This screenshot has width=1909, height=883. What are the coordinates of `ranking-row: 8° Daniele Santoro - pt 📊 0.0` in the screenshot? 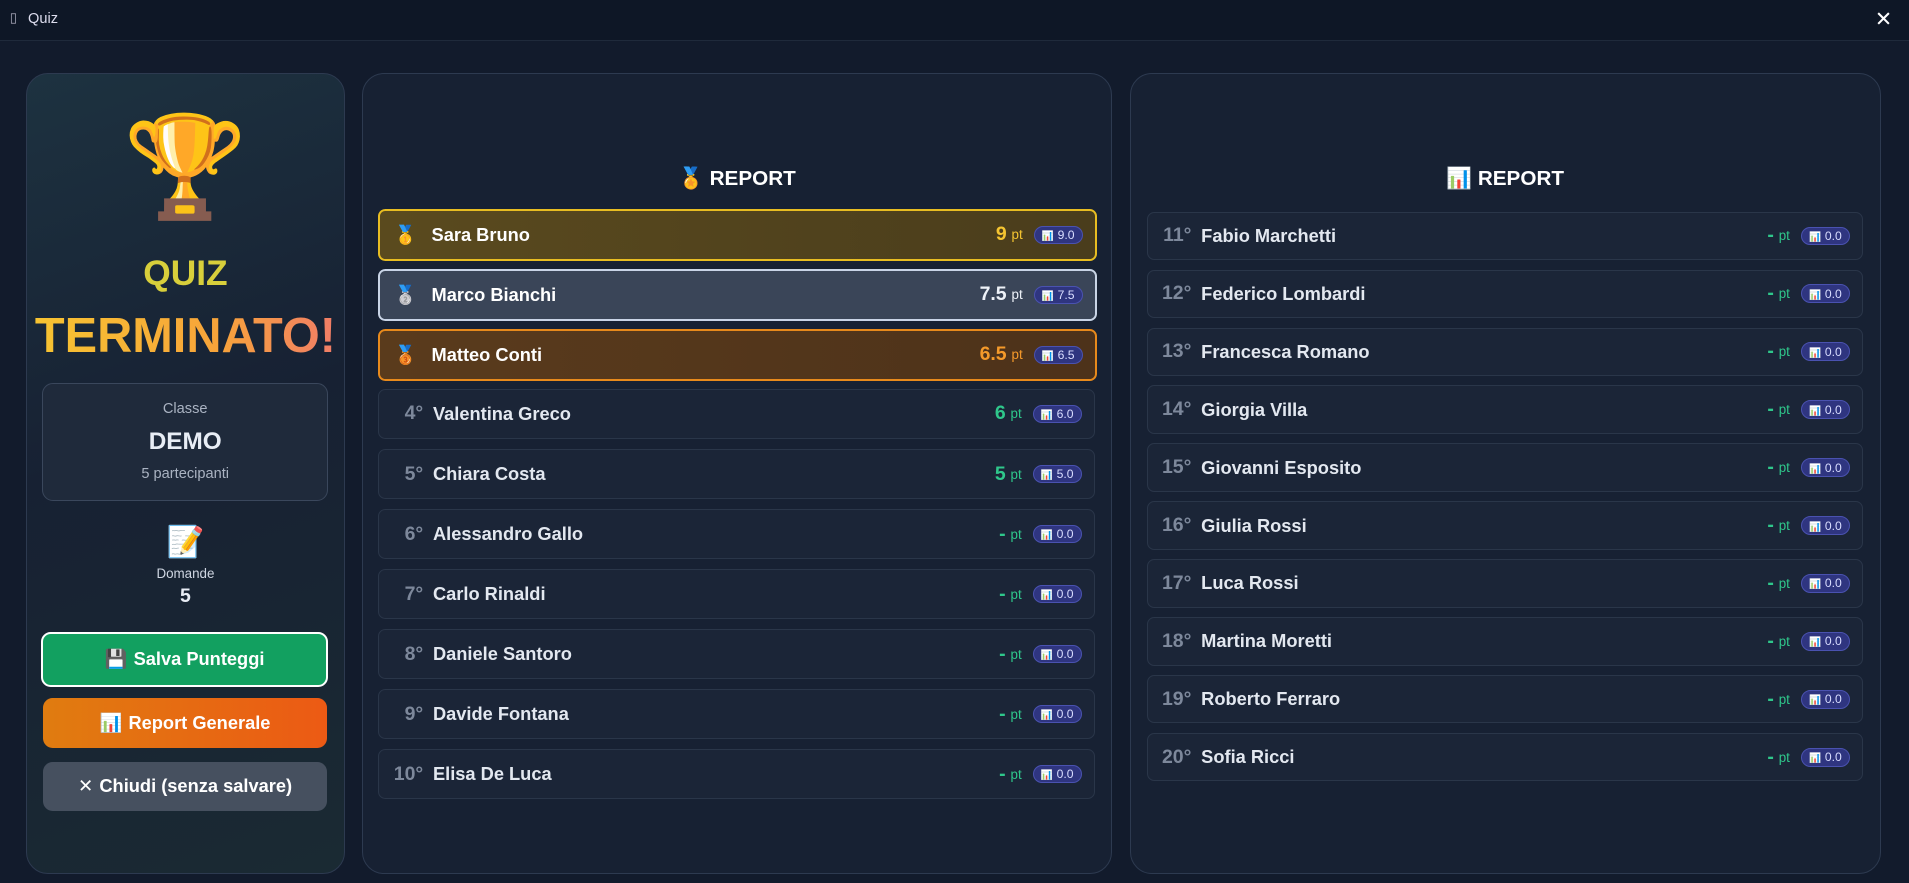 It's located at (737, 654).